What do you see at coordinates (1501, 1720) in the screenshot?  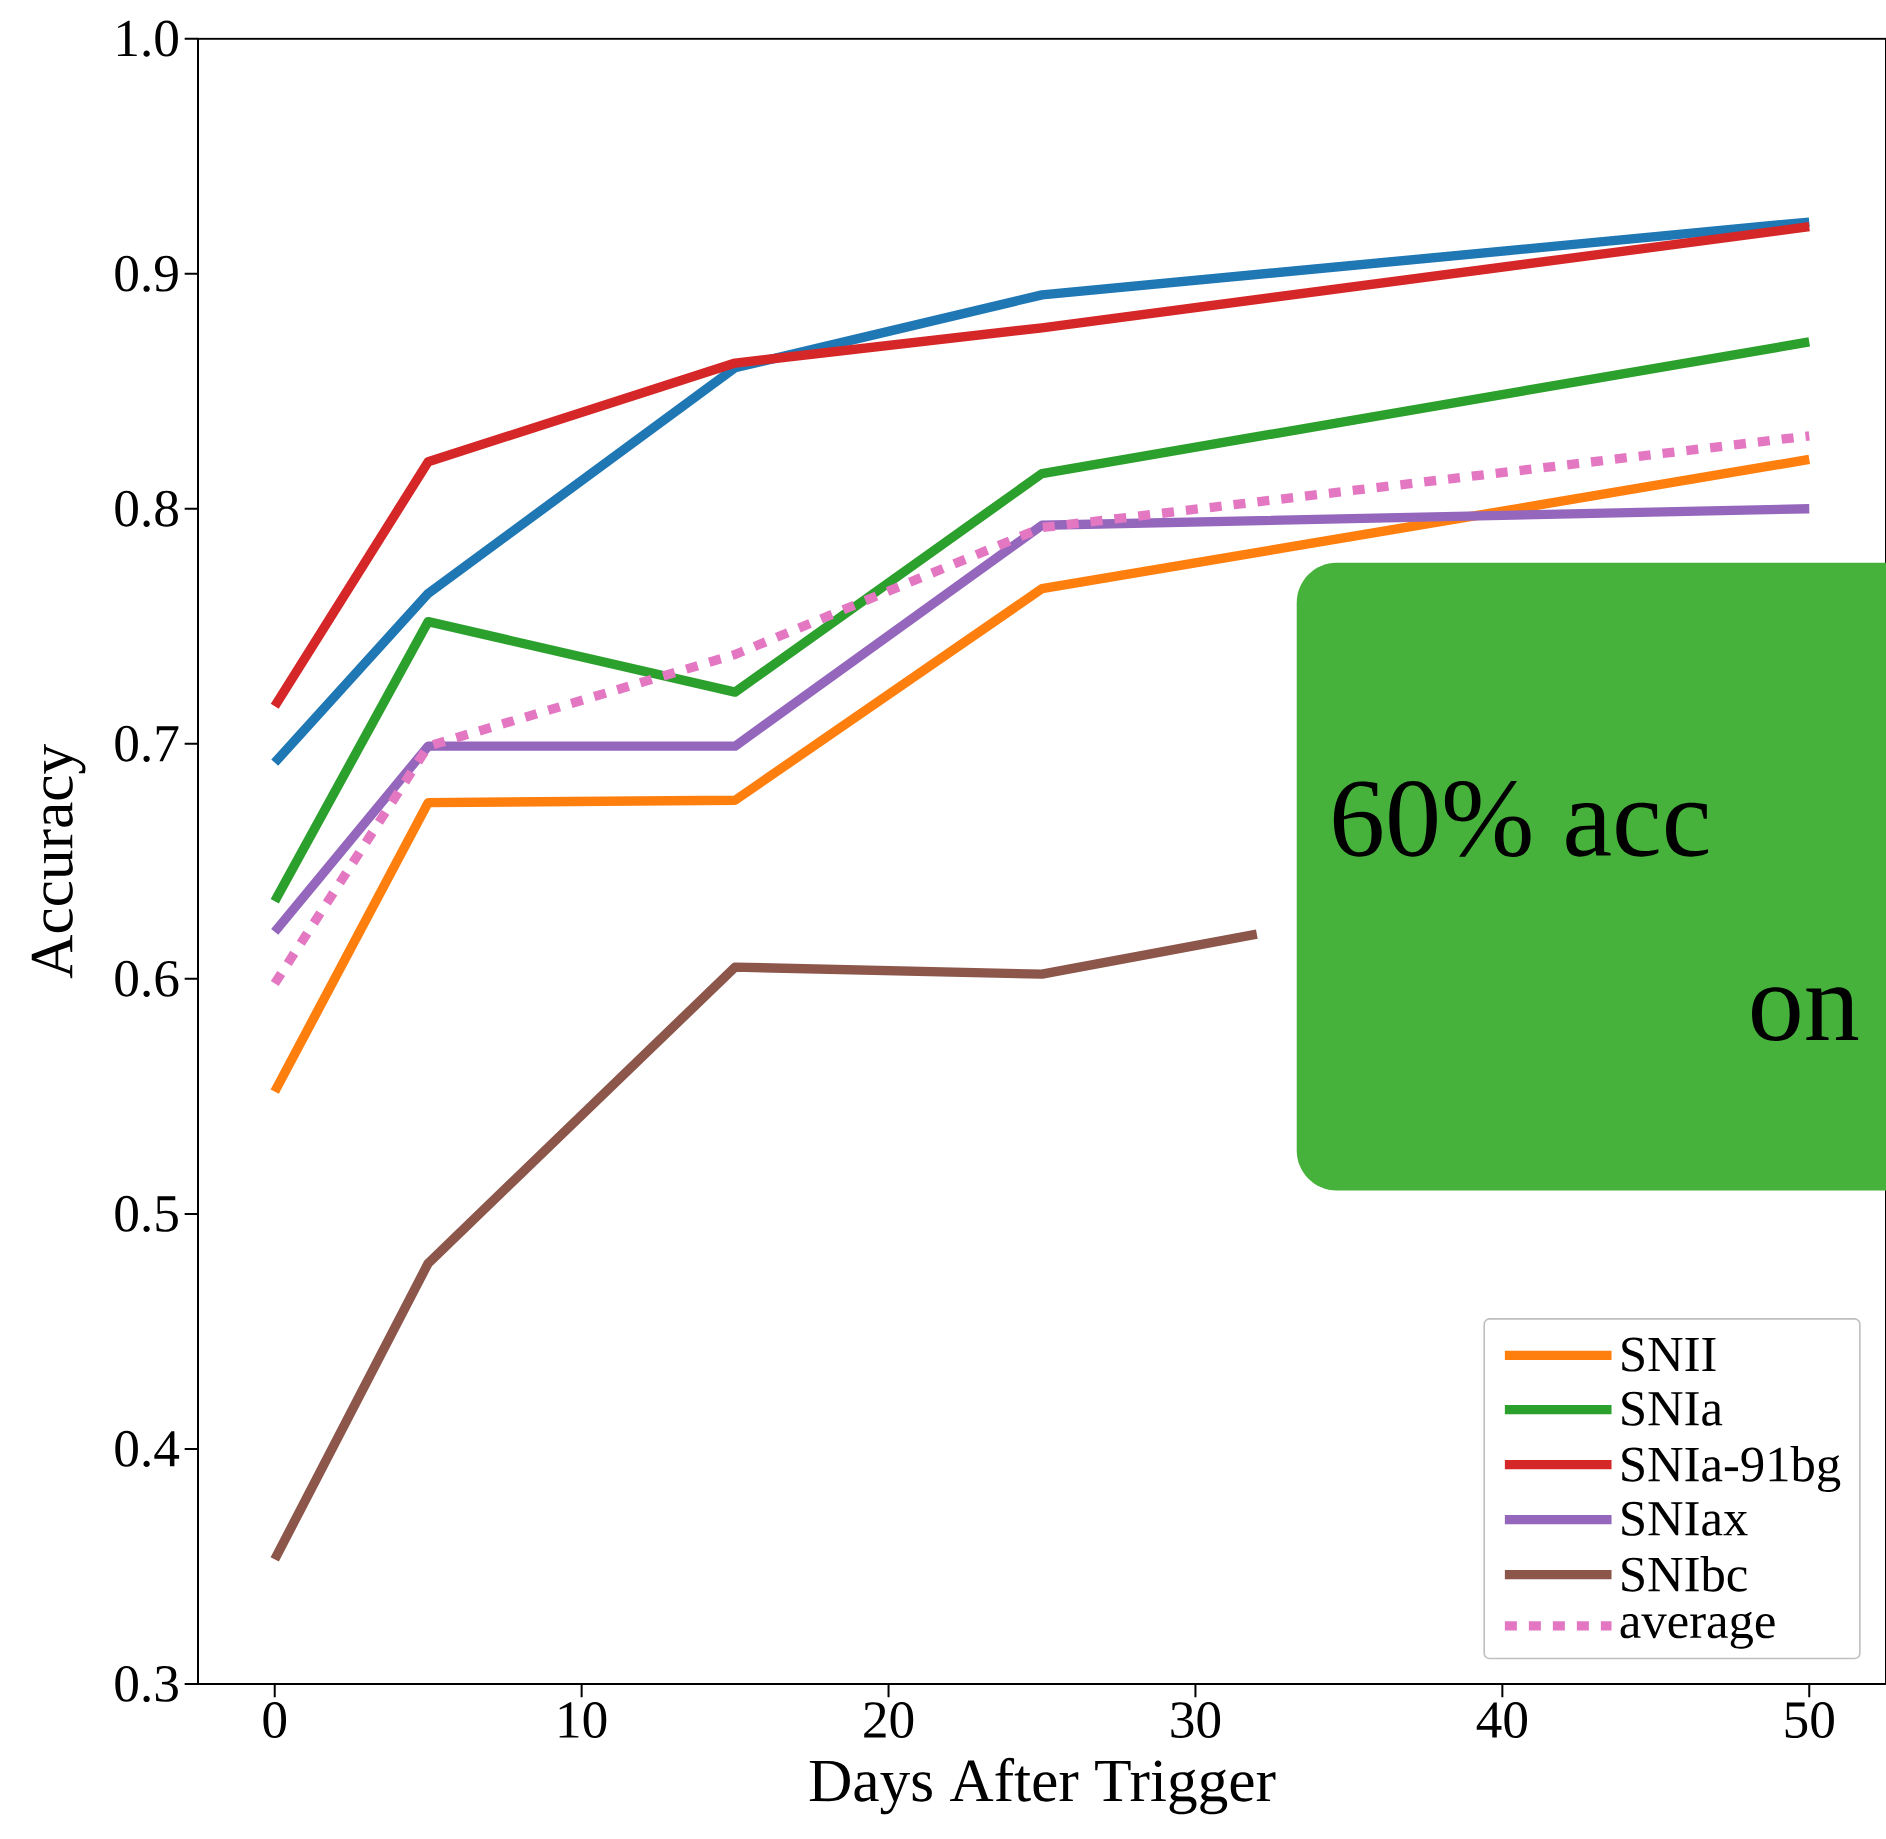 I see `x-tick-label: 40` at bounding box center [1501, 1720].